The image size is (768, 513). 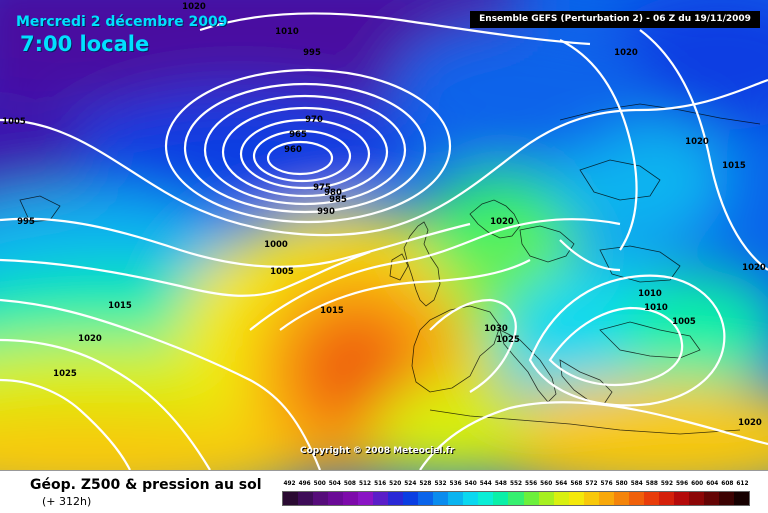 What do you see at coordinates (651, 484) in the screenshot?
I see `color-scale-label: 588` at bounding box center [651, 484].